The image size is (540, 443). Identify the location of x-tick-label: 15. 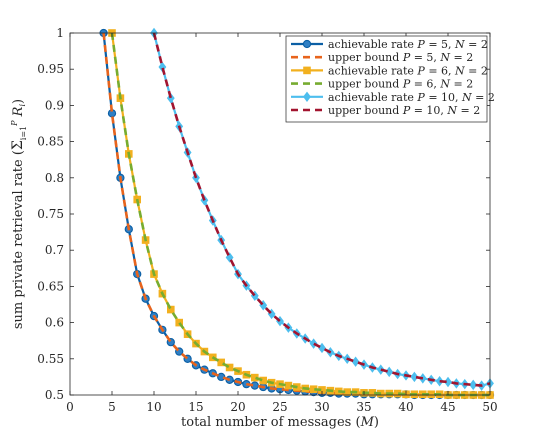
(195, 407).